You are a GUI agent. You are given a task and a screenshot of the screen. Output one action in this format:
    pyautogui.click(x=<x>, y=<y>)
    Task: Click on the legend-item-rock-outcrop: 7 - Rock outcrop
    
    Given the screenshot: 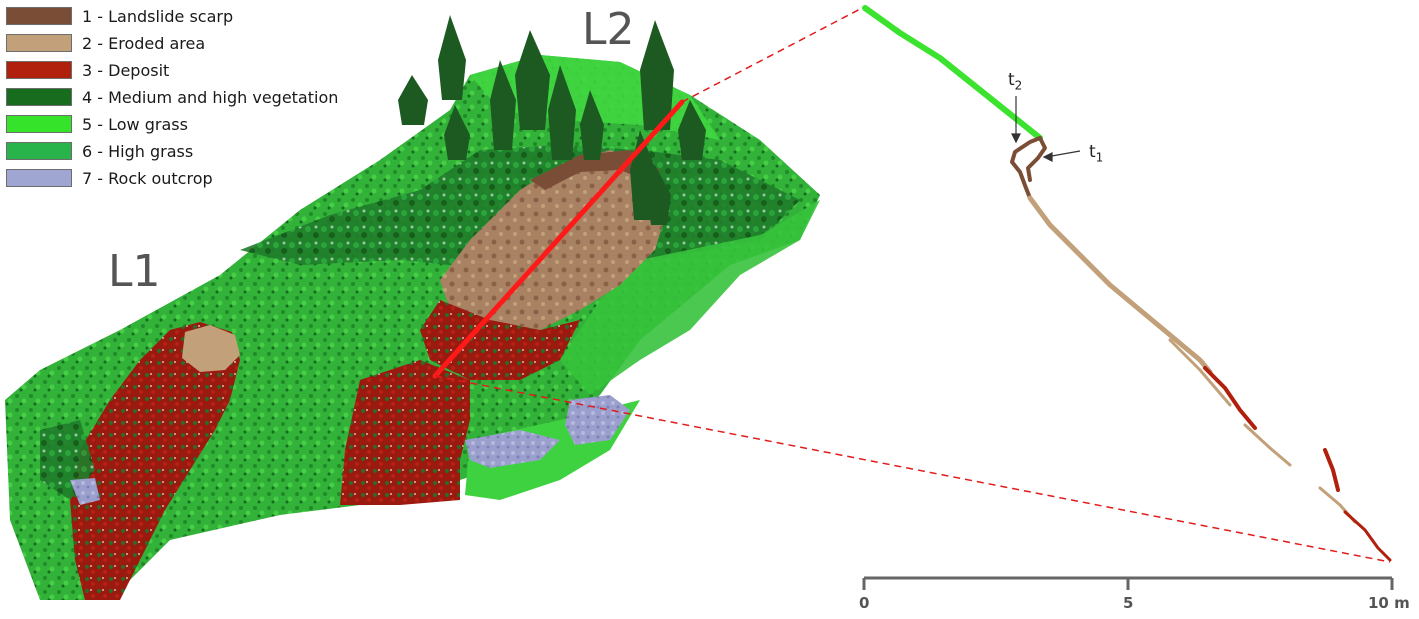 What is the action you would take?
    pyautogui.click(x=109, y=178)
    